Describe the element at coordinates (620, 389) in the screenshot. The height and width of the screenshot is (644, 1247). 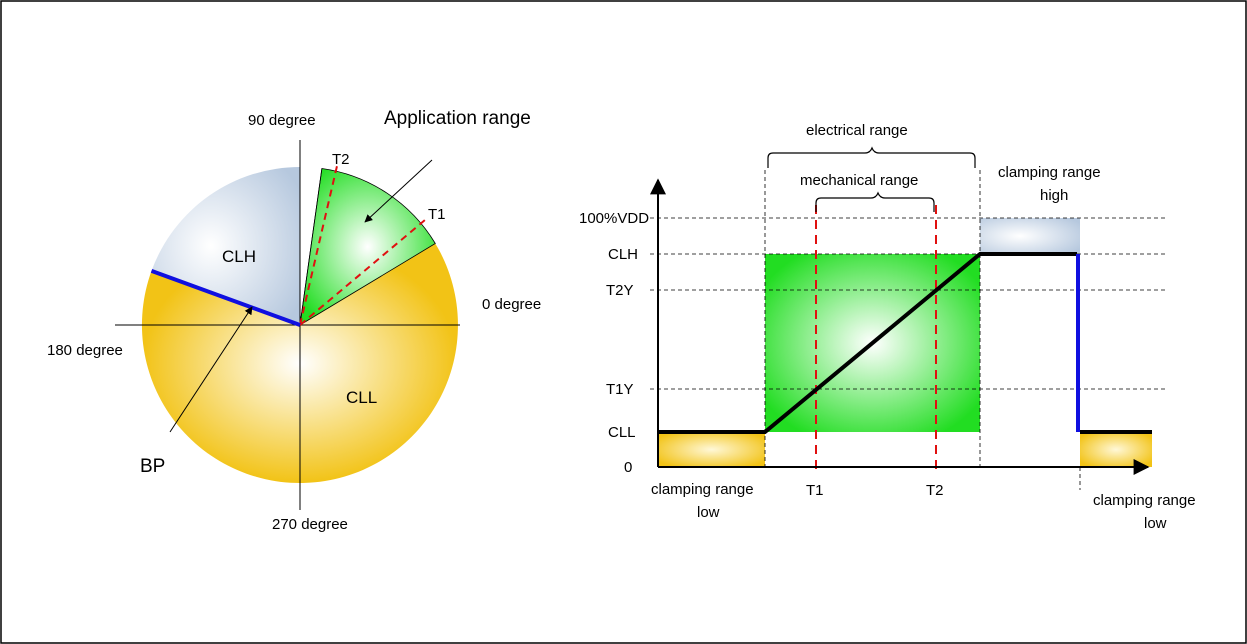
I see `y-label-t1y: T1Y` at that location.